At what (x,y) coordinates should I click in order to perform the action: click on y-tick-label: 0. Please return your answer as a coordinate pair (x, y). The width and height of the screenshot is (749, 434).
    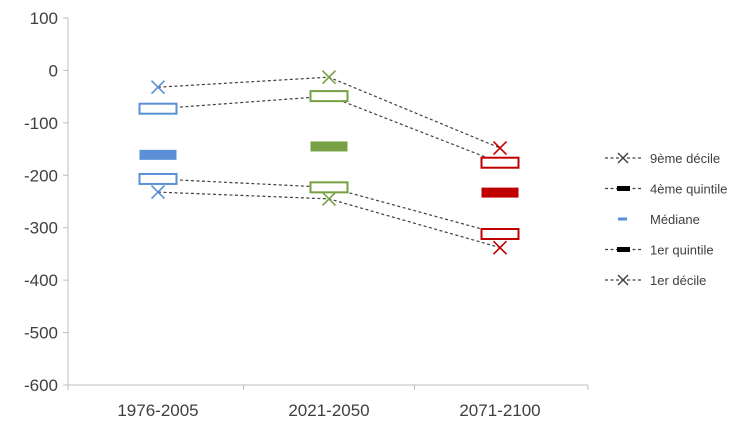
    Looking at the image, I should click on (53, 70).